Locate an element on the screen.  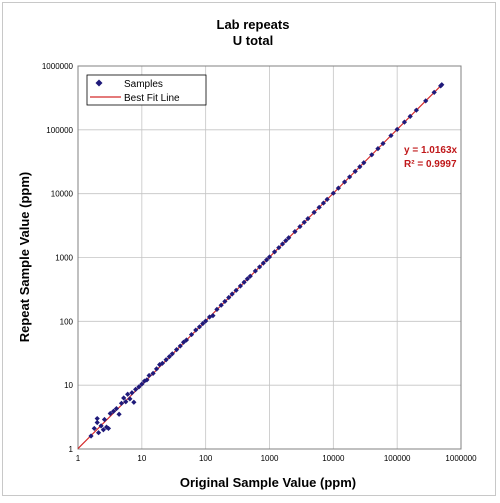
x-tick-label: 100 is located at coordinates (206, 458).